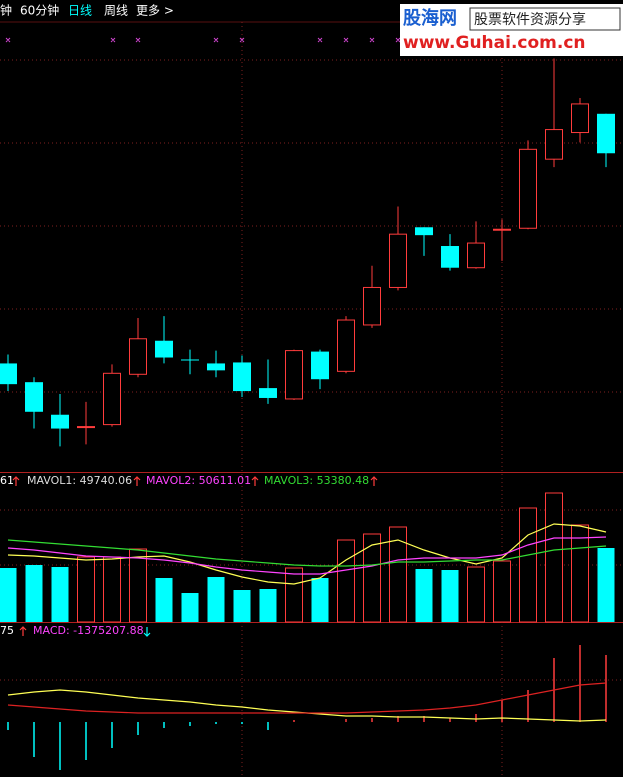 The image size is (623, 777). Describe the element at coordinates (39, 10) in the screenshot. I see `toolbar-tab: 60分钟` at that location.